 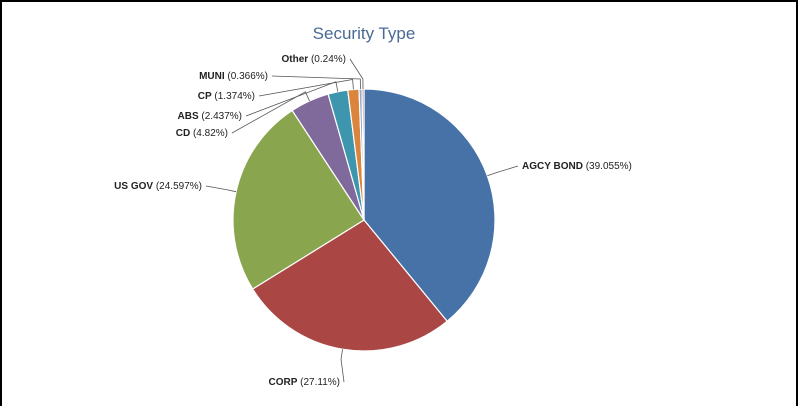 What do you see at coordinates (364, 33) in the screenshot?
I see `chart-title: Security Type` at bounding box center [364, 33].